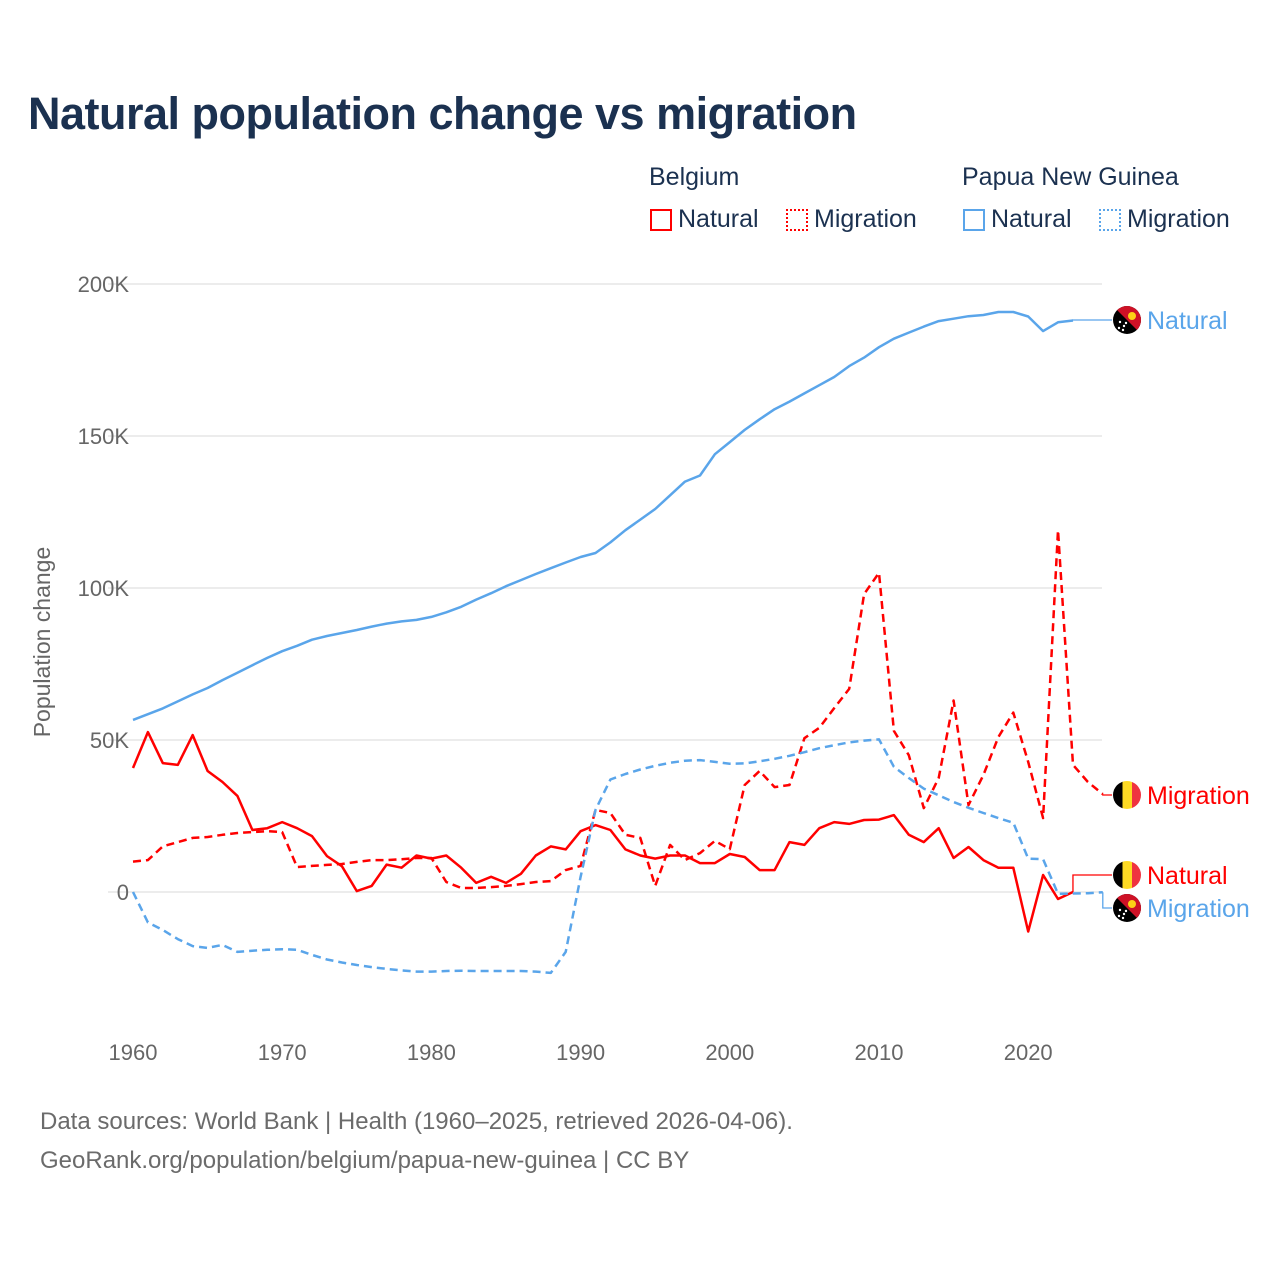  Describe the element at coordinates (42, 642) in the screenshot. I see `y-axis-label: Population change` at that location.